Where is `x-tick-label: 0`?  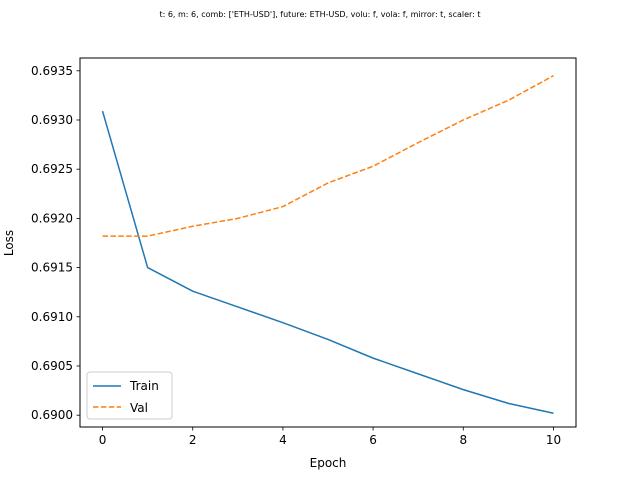
x-tick-label: 0 is located at coordinates (103, 440).